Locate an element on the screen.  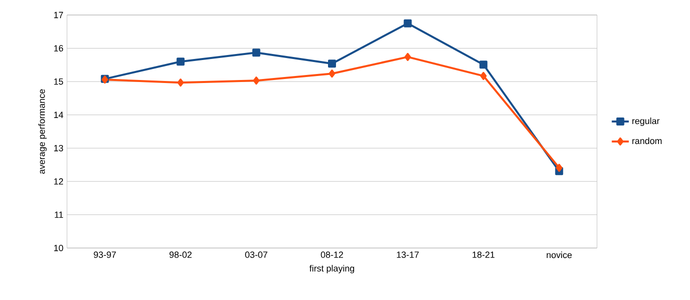
y-axis-title: average performance is located at coordinates (42, 131).